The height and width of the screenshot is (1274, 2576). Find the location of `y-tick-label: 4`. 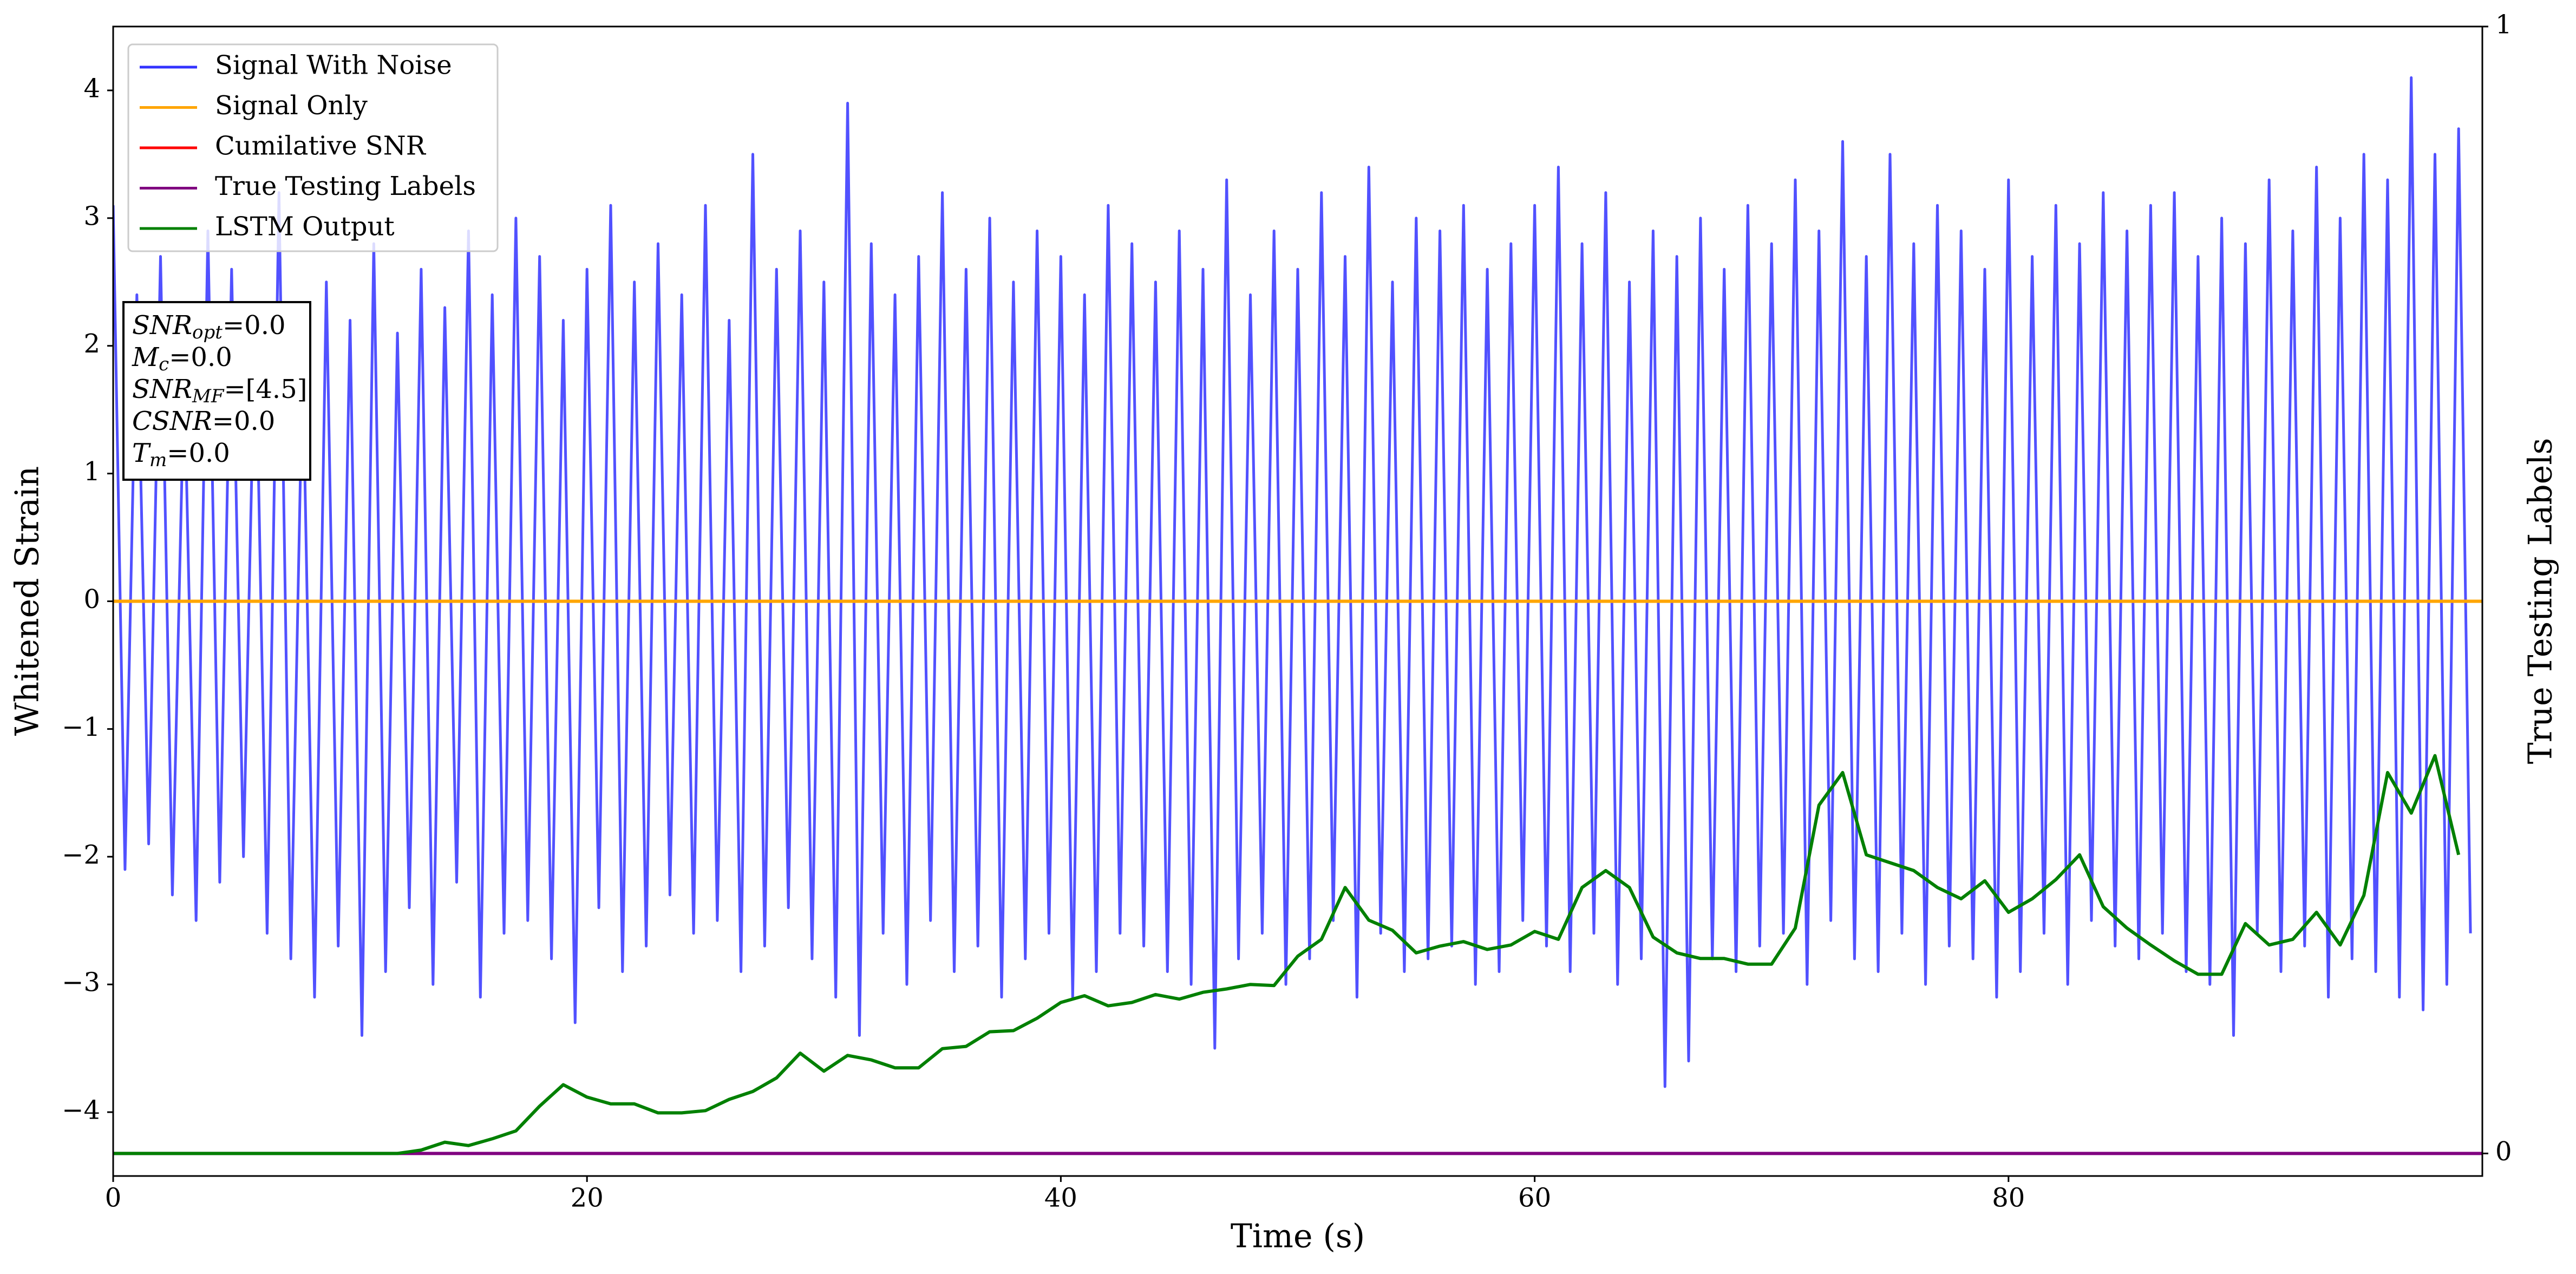

y-tick-label: 4 is located at coordinates (92, 88).